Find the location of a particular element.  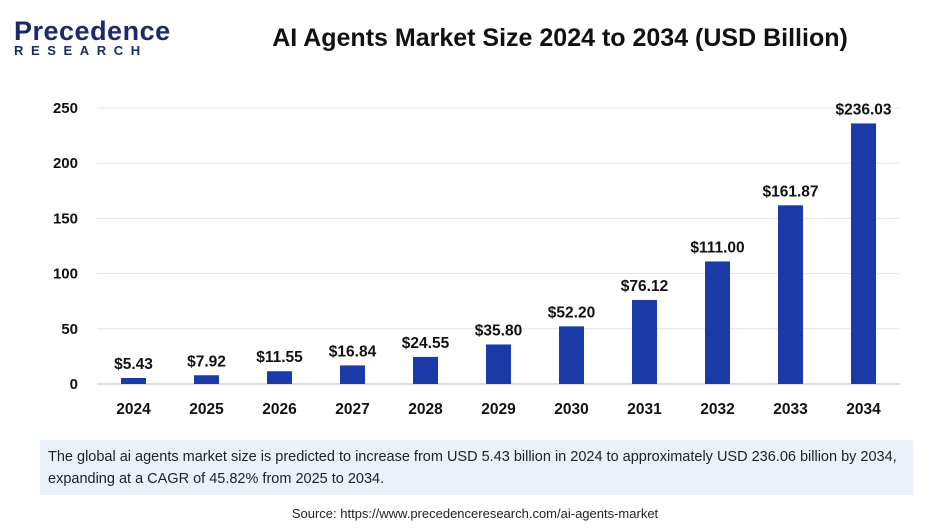

x-tick-label: 2025 is located at coordinates (206, 409).